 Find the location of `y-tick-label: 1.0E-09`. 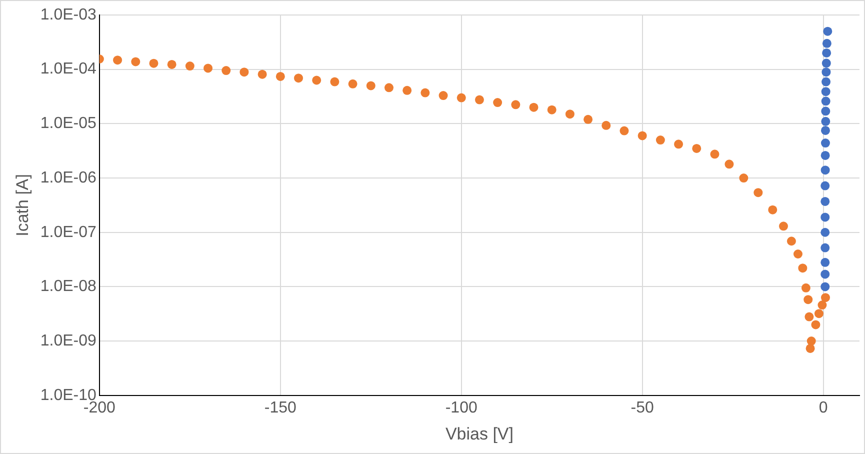

y-tick-label: 1.0E-09 is located at coordinates (68, 341).